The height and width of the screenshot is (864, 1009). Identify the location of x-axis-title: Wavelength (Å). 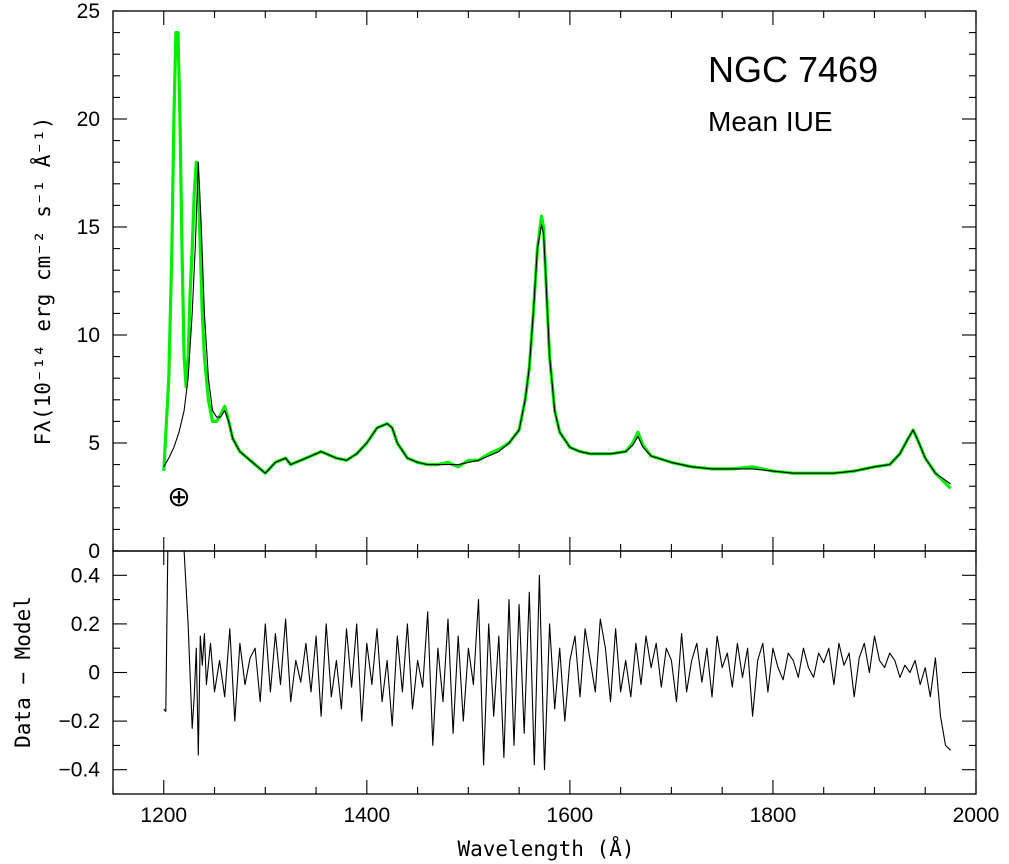
(545, 848).